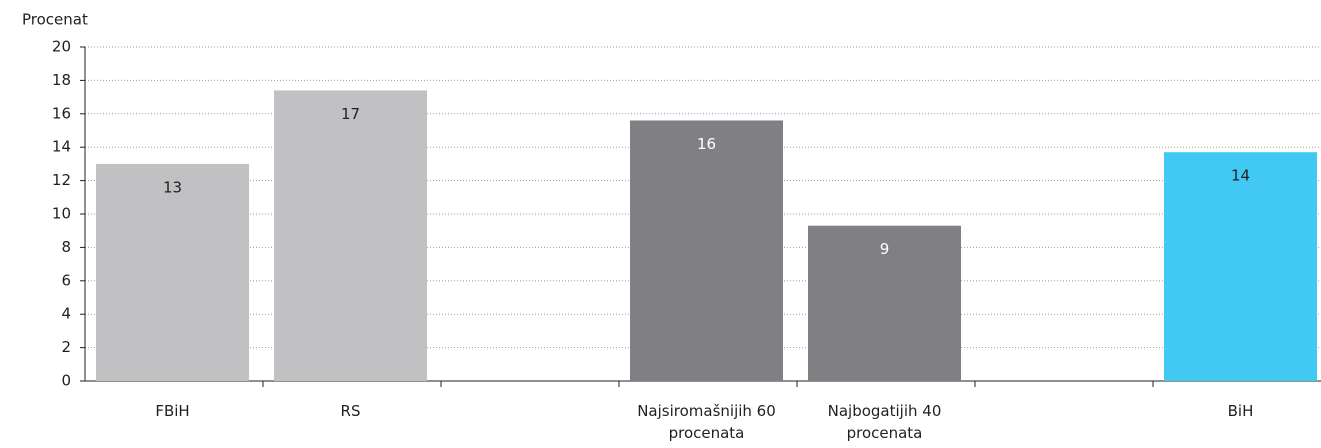 This screenshot has height=448, width=1321. What do you see at coordinates (66, 247) in the screenshot?
I see `y-tick-label: 8` at bounding box center [66, 247].